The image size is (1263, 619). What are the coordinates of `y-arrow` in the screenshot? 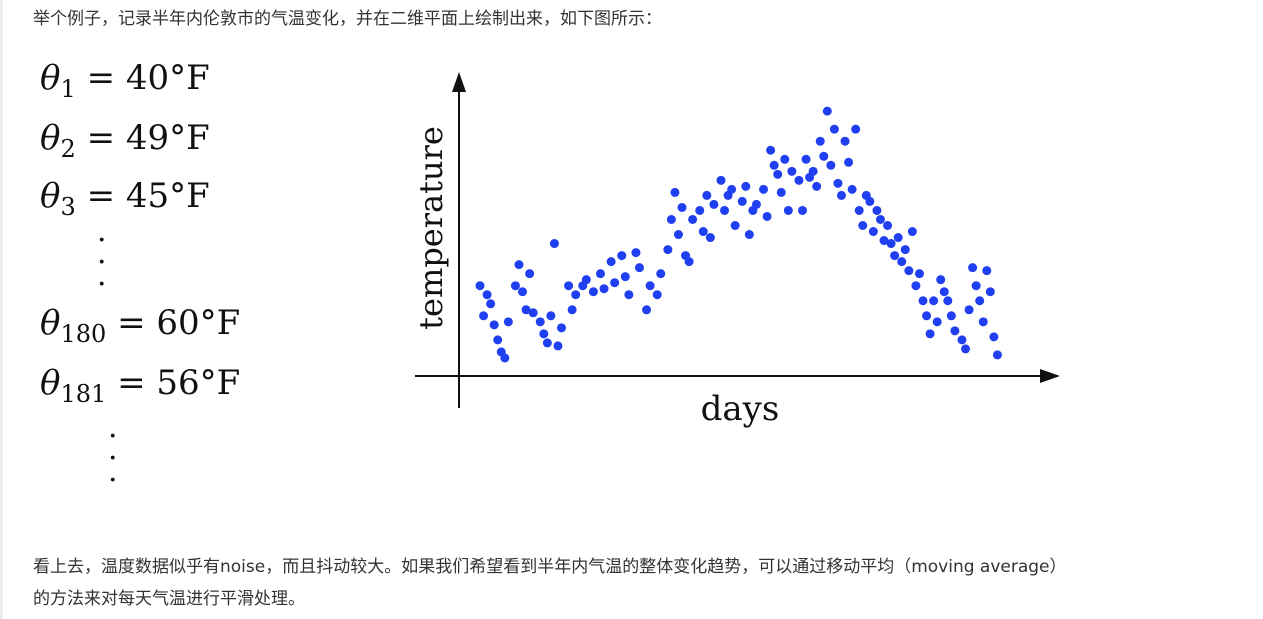 It's located at (459, 82).